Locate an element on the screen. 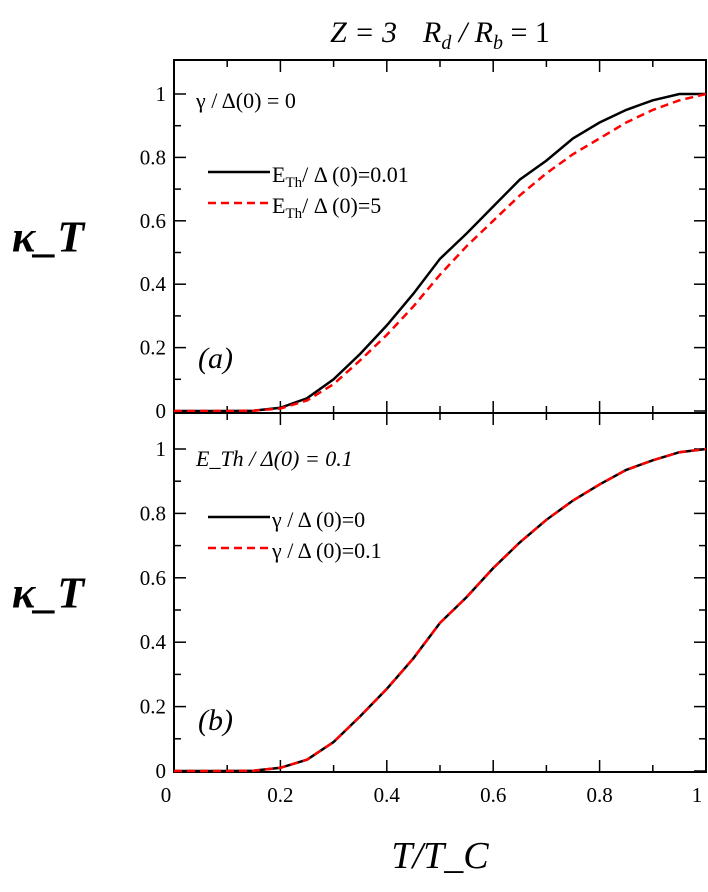 The height and width of the screenshot is (892, 708). panel-annotation: E_Th / Δ(0) = 0.1 is located at coordinates (274, 458).